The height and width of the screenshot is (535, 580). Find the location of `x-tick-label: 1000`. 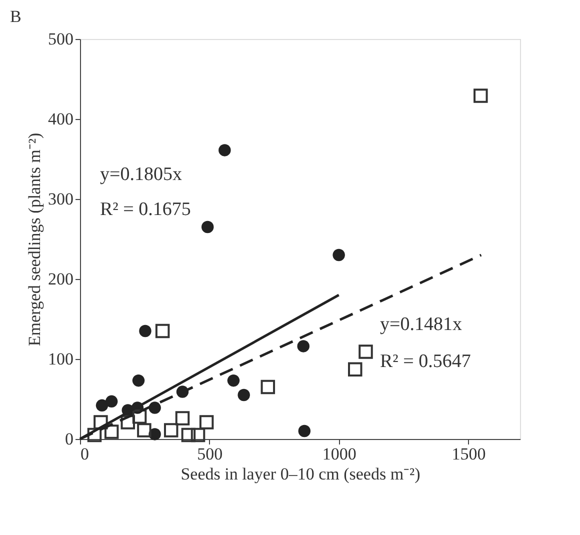

x-tick-label: 1000 is located at coordinates (339, 454).